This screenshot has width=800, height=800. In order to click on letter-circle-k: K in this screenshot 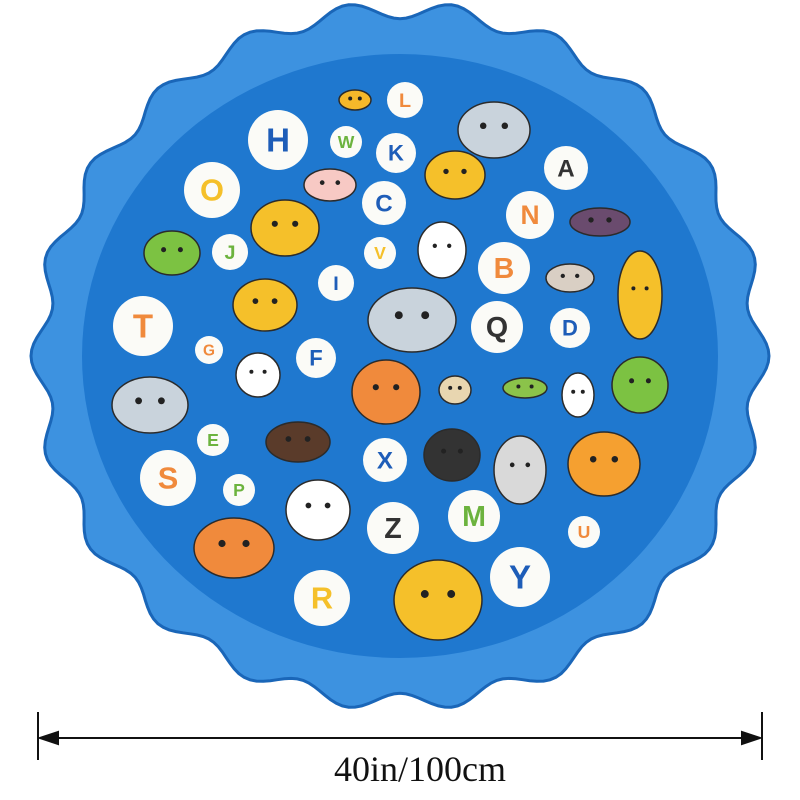, I will do `click(396, 153)`.